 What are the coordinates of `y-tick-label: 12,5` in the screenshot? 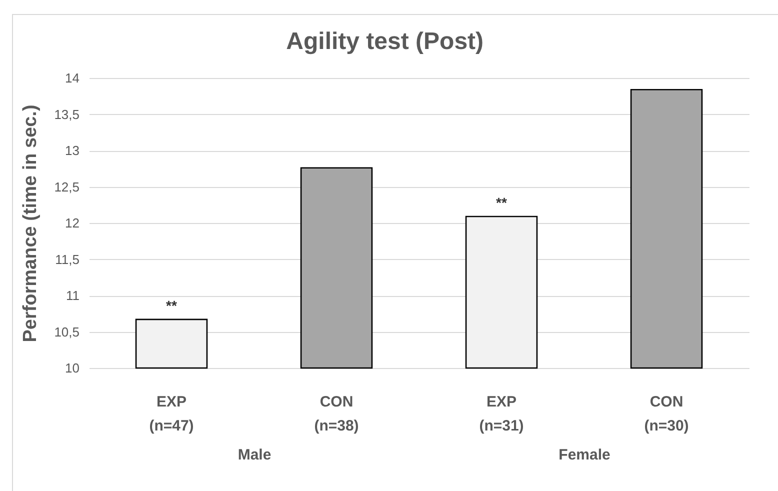 It's located at (67, 186).